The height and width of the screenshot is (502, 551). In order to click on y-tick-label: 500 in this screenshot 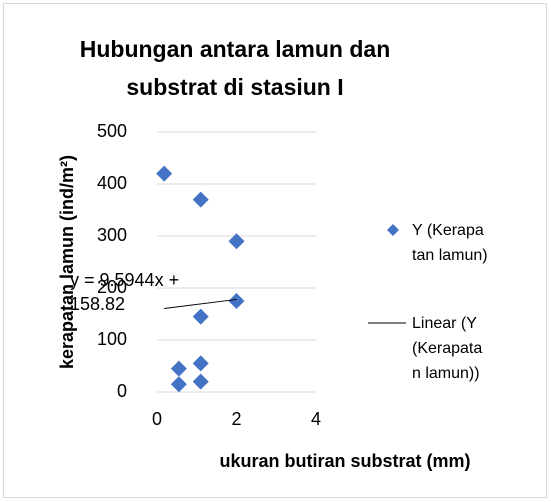, I will do `click(112, 131)`.